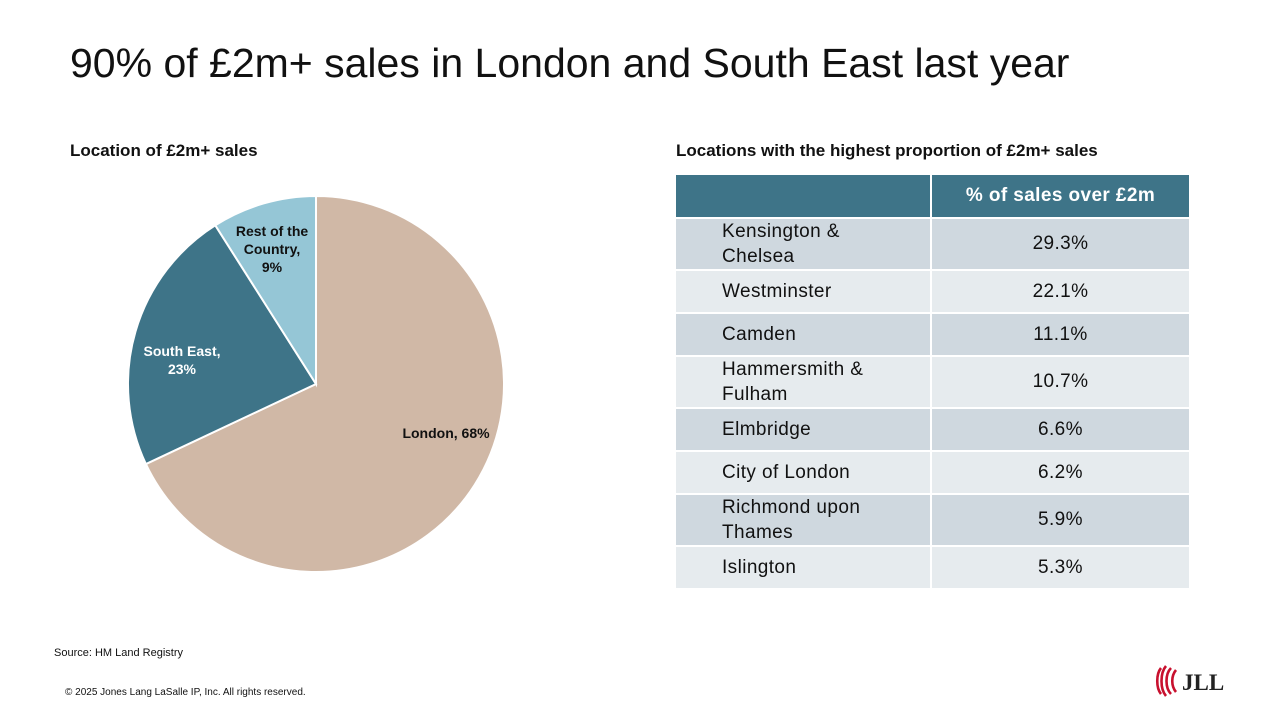  I want to click on table-cell-location: Islington, so click(803, 567).